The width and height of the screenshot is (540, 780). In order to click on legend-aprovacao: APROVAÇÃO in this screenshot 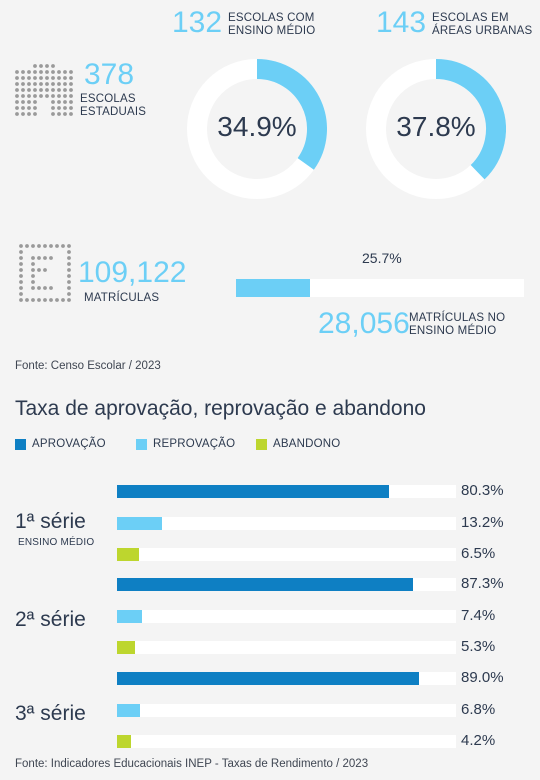, I will do `click(60, 444)`.